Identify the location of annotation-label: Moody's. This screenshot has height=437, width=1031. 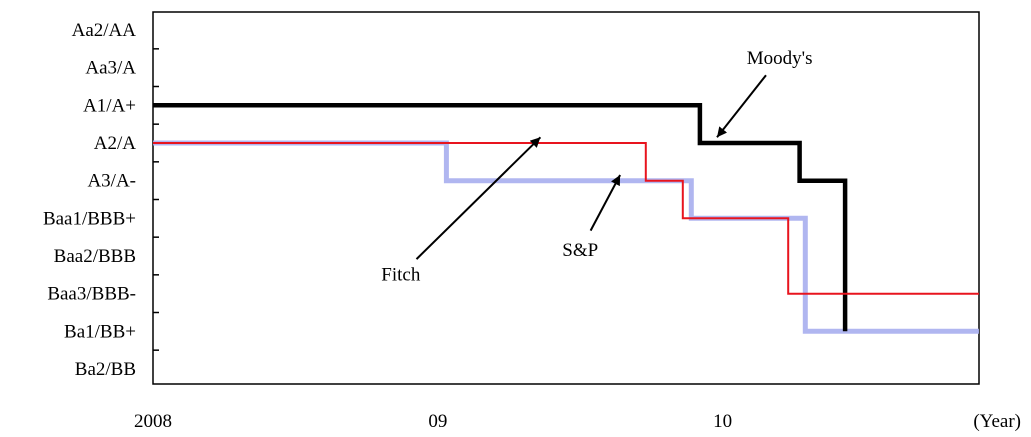
(780, 58).